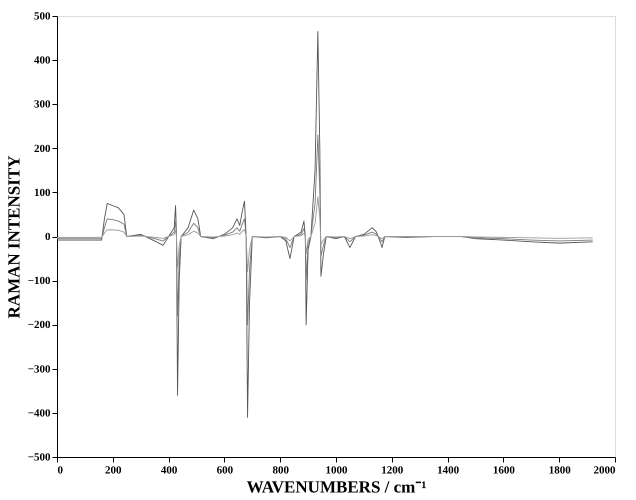 The image size is (636, 500). I want to click on y-axis-title: RAMAN INTENSITY, so click(14, 237).